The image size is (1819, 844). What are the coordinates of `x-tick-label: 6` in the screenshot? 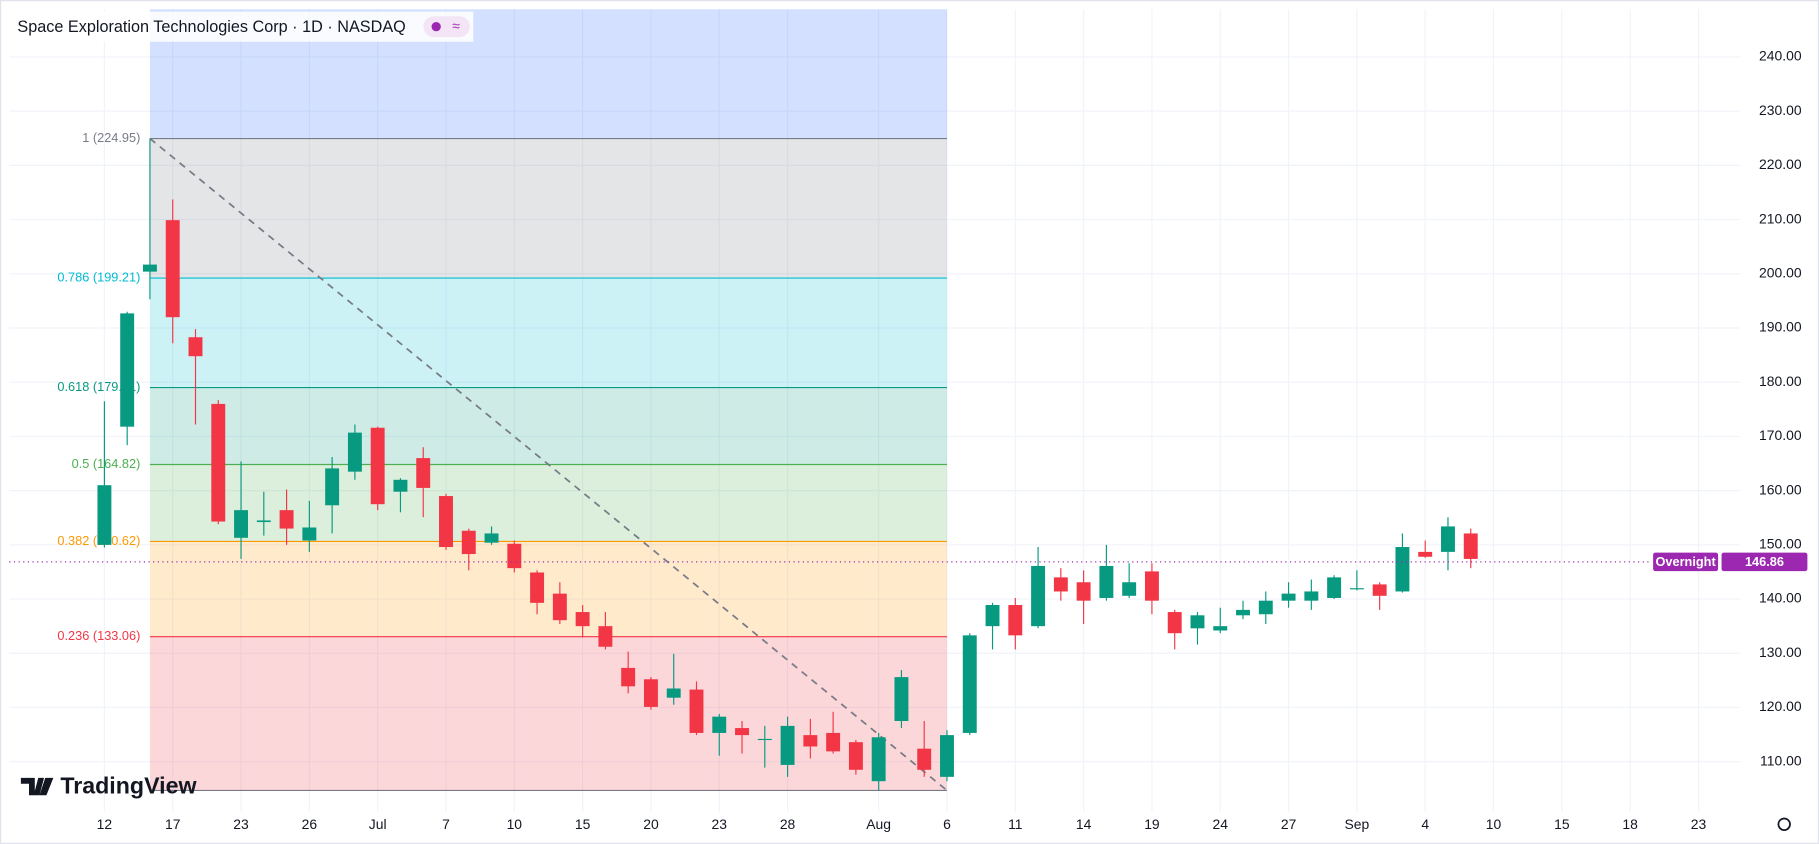 It's located at (947, 824).